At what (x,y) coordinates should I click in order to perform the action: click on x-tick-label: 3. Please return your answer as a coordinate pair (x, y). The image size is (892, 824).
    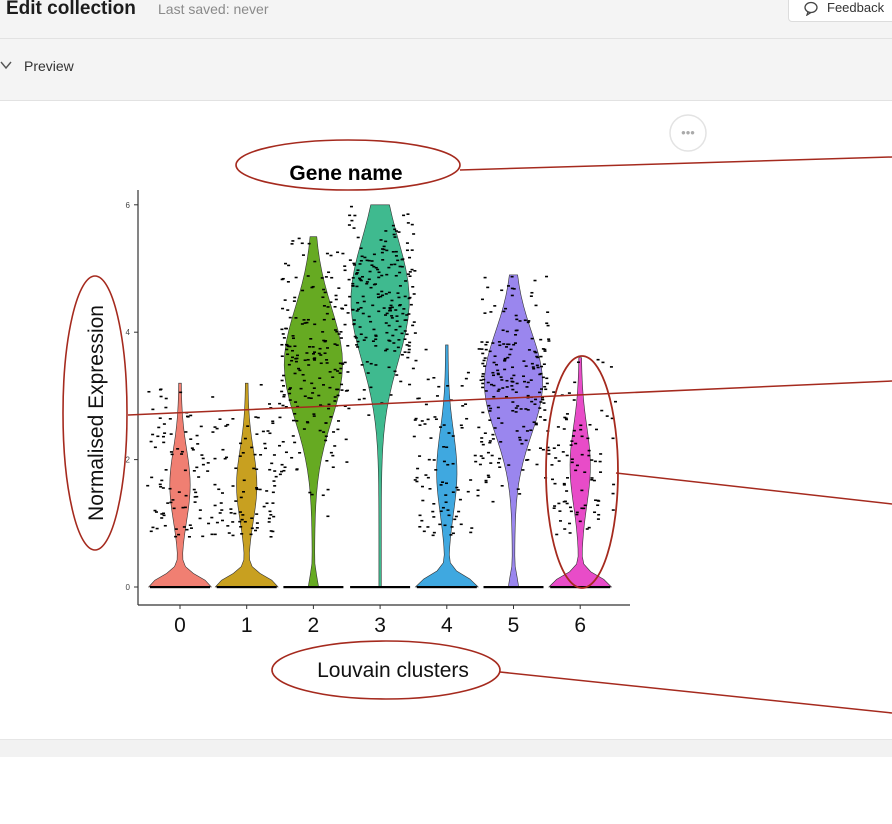
    Looking at the image, I should click on (380, 625).